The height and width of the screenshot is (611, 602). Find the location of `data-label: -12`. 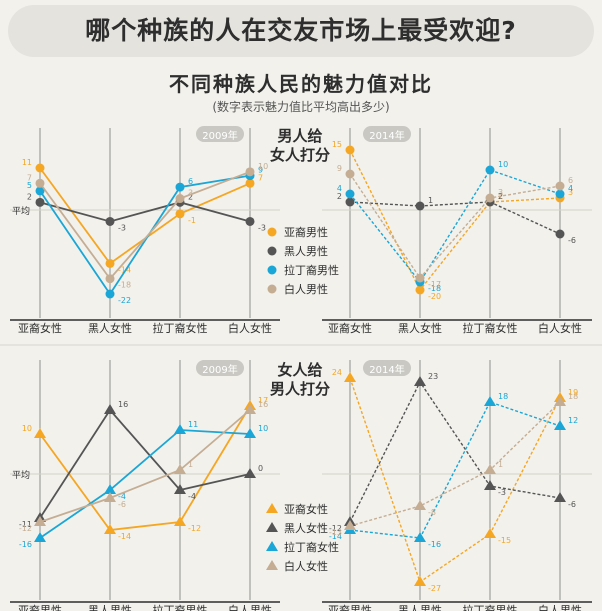

data-label: -12 is located at coordinates (335, 528).